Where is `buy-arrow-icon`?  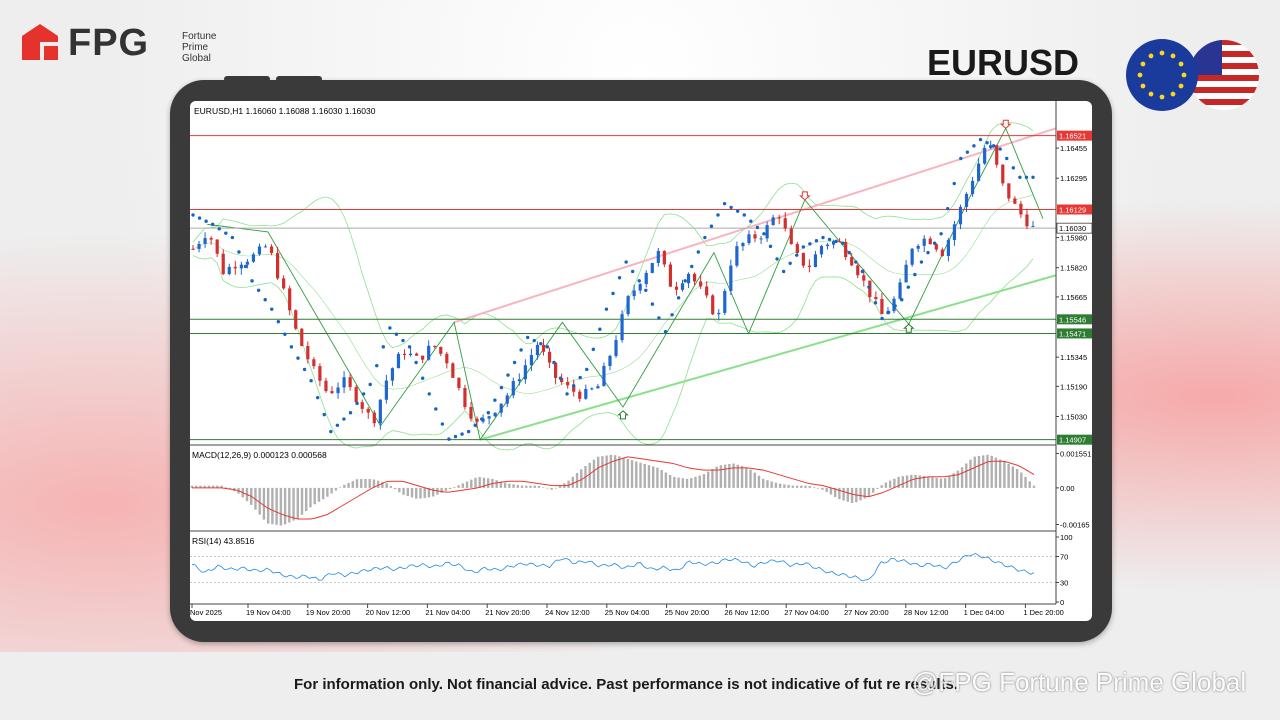 buy-arrow-icon is located at coordinates (623, 415).